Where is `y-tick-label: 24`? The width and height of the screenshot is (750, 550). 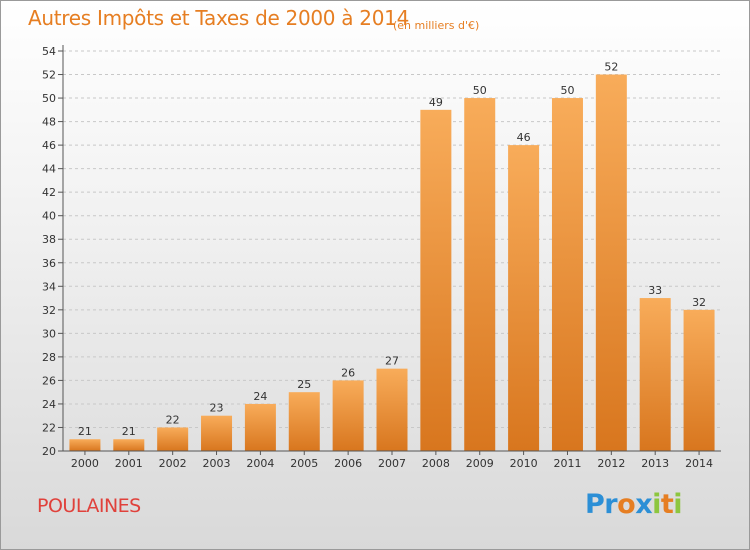 y-tick-label: 24 is located at coordinates (49, 404).